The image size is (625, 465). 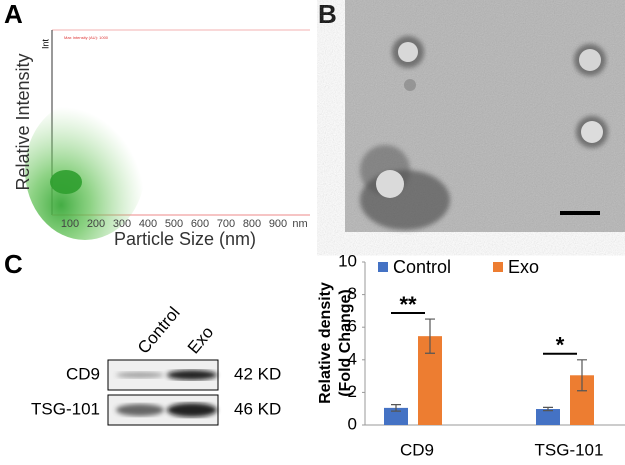 What do you see at coordinates (185, 239) in the screenshot?
I see `x-label: Particle Size (nm)` at bounding box center [185, 239].